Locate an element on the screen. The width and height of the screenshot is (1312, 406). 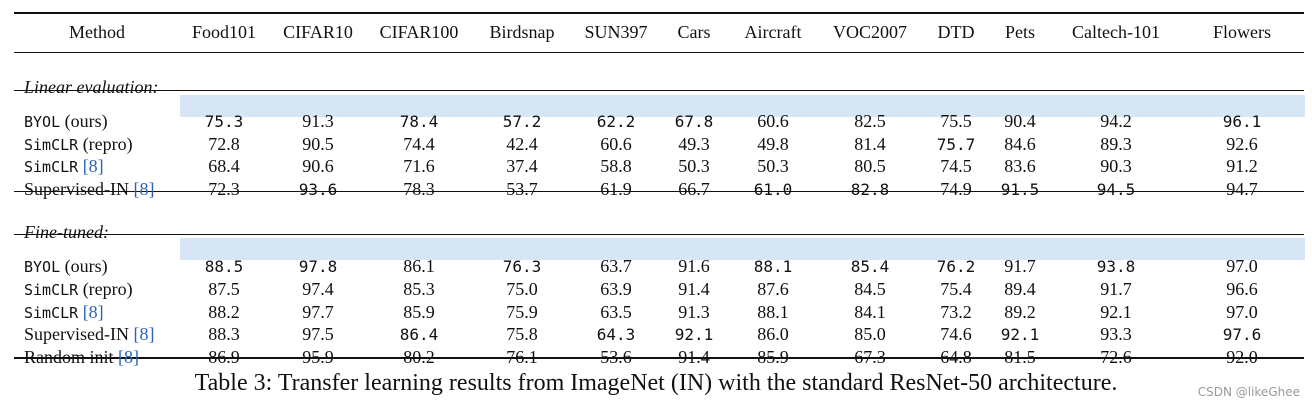
header-aircraft: Aircraft is located at coordinates (773, 31).